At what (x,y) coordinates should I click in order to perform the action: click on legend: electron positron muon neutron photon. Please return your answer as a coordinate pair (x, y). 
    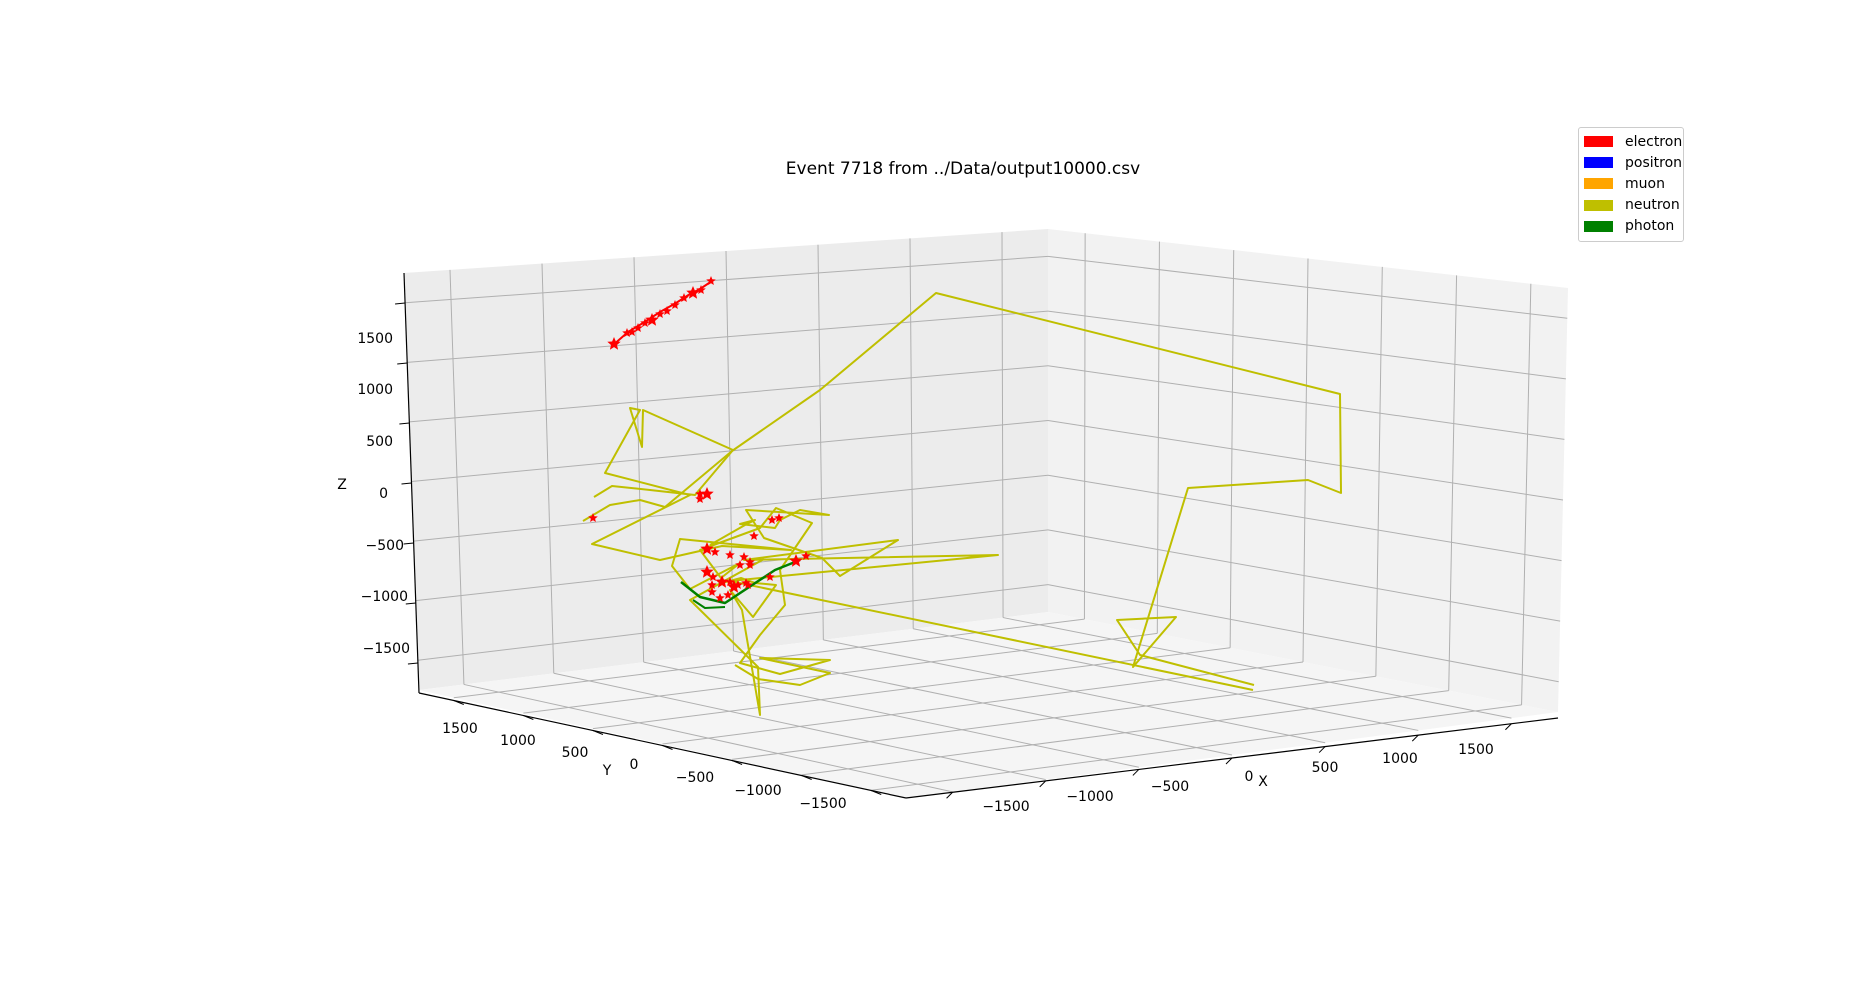
    Looking at the image, I should click on (1631, 184).